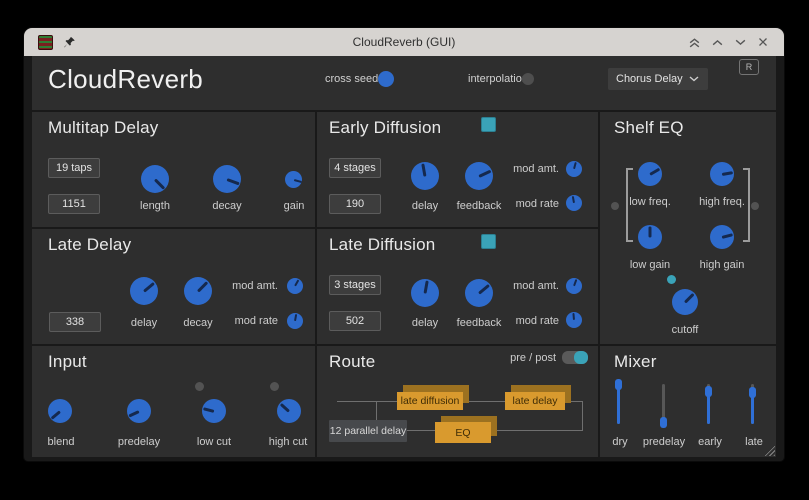 The image size is (809, 500). I want to click on mixer-panel: Mixer dry predelay early late, so click(688, 401).